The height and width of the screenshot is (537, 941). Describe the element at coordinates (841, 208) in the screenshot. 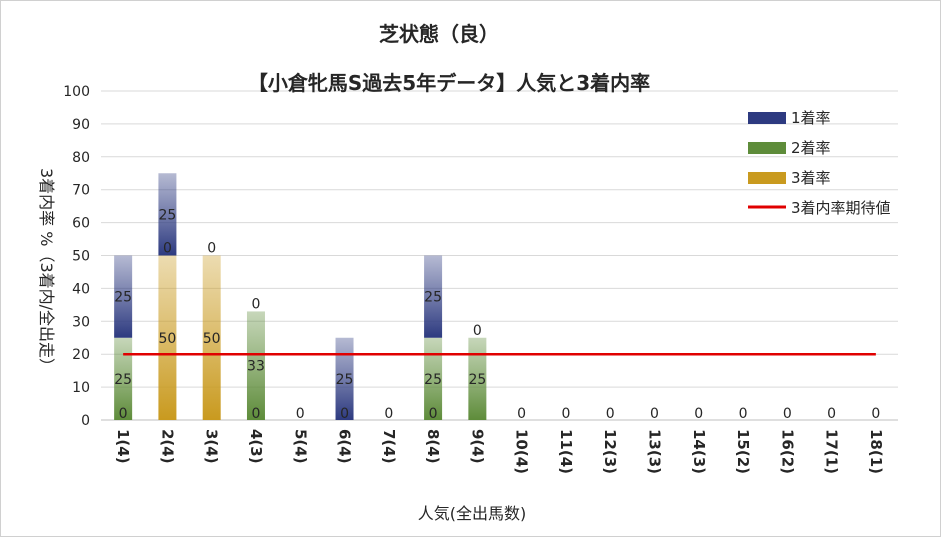

I see `legend-label-expected: 3着内率期待値` at that location.